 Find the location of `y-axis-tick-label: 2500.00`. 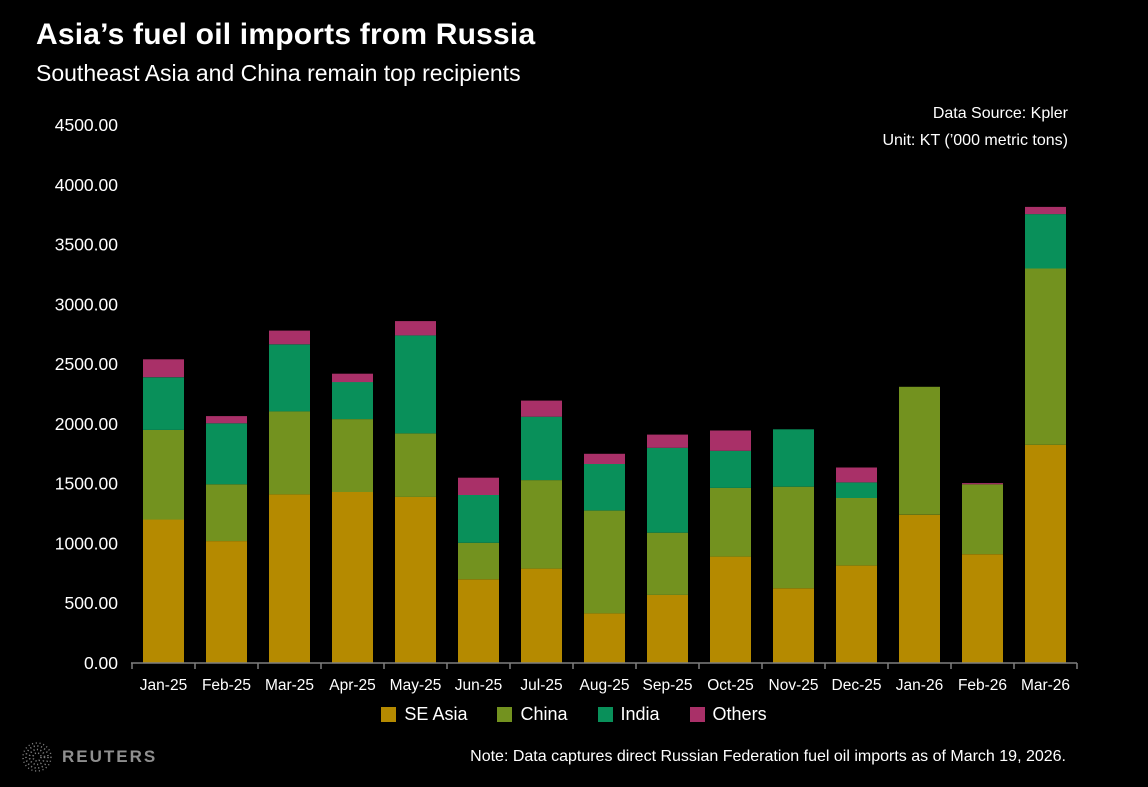

y-axis-tick-label: 2500.00 is located at coordinates (87, 364).